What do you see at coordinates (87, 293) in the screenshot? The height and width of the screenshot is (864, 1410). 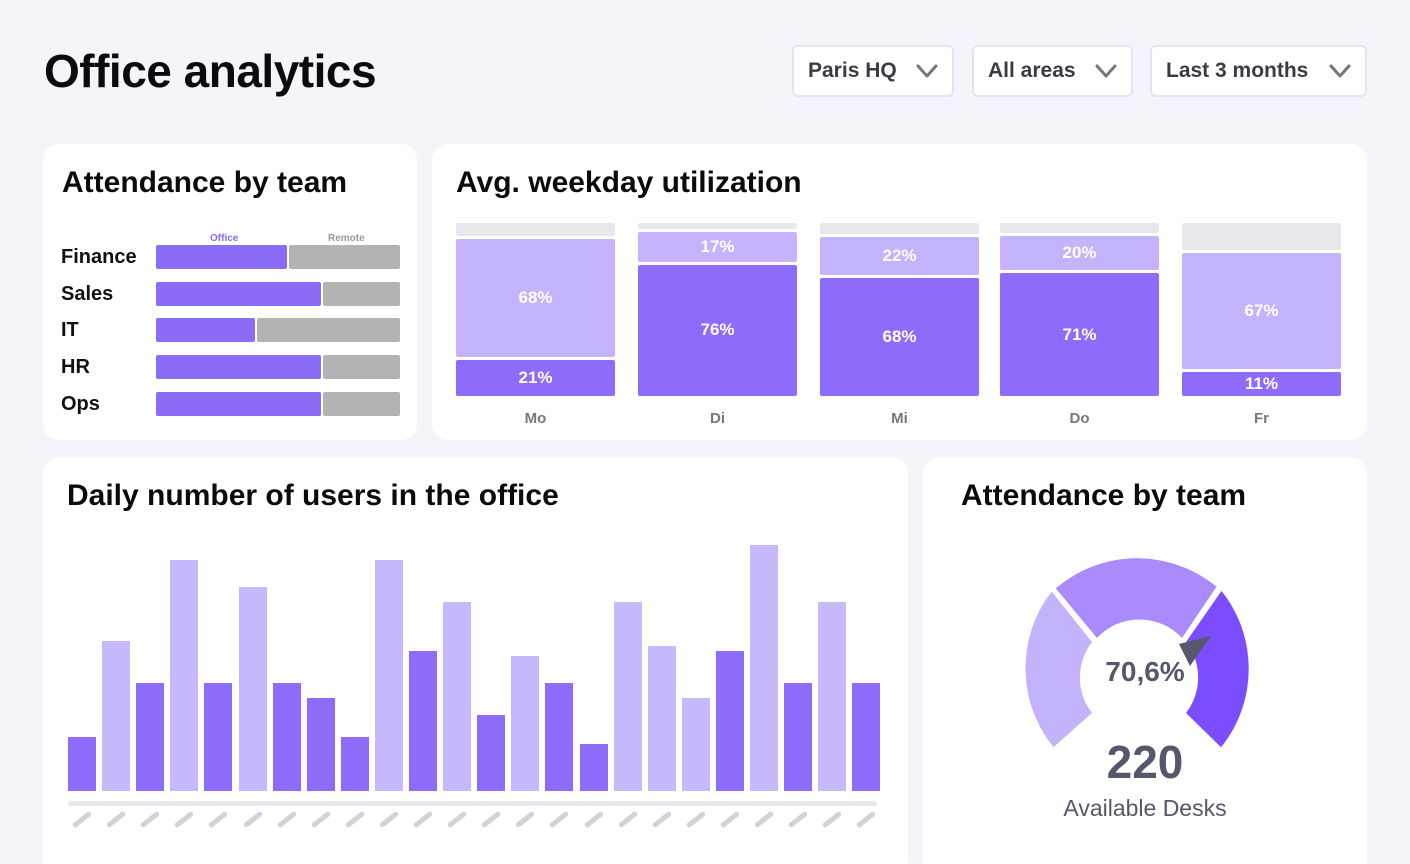 I see `team-name: Sales` at bounding box center [87, 293].